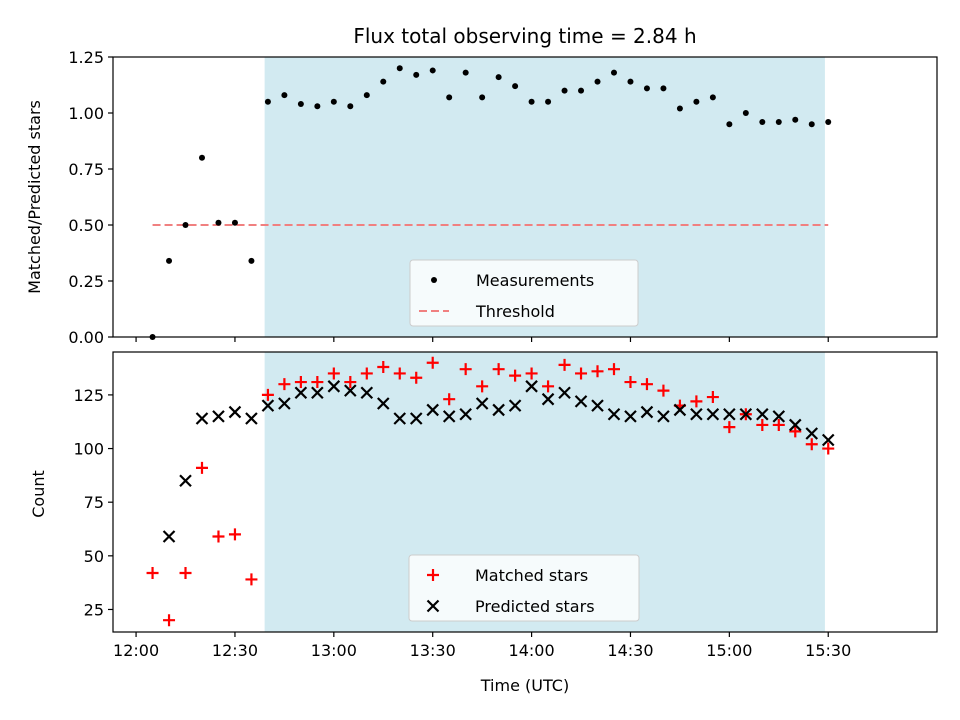 The width and height of the screenshot is (960, 720). Describe the element at coordinates (434, 280) in the screenshot. I see `legend-measurement-marker` at that location.